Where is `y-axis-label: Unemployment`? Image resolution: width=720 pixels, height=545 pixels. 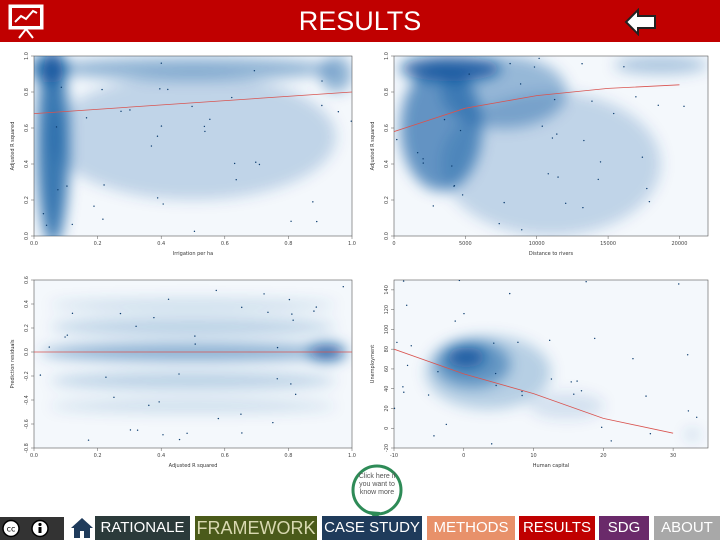 y-axis-label: Unemployment is located at coordinates (373, 364).